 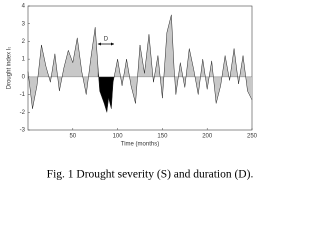 What do you see at coordinates (23, 131) in the screenshot?
I see `y-tick-label: -3` at bounding box center [23, 131].